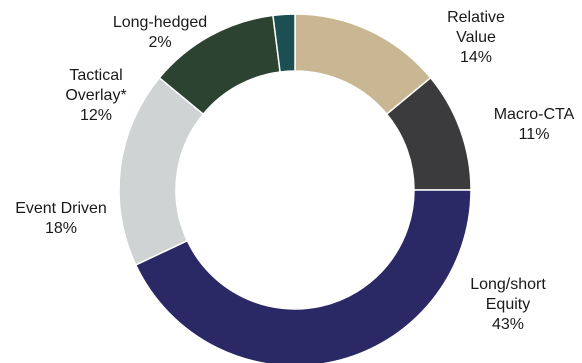  Describe the element at coordinates (476, 17) in the screenshot. I see `slice-label-text: Relative` at that location.